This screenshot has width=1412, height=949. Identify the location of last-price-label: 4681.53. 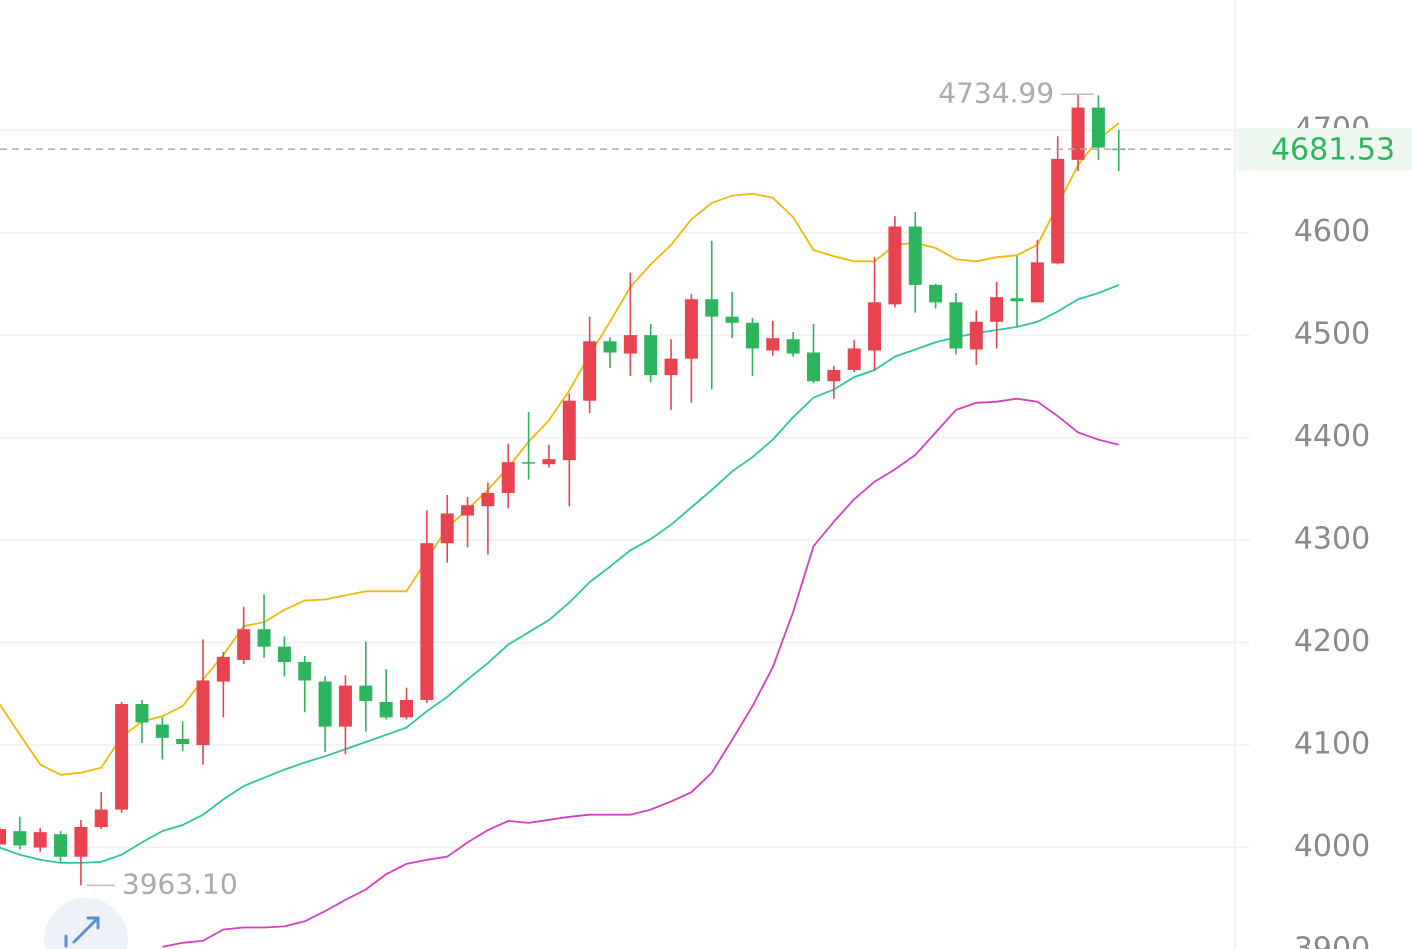
(1333, 150).